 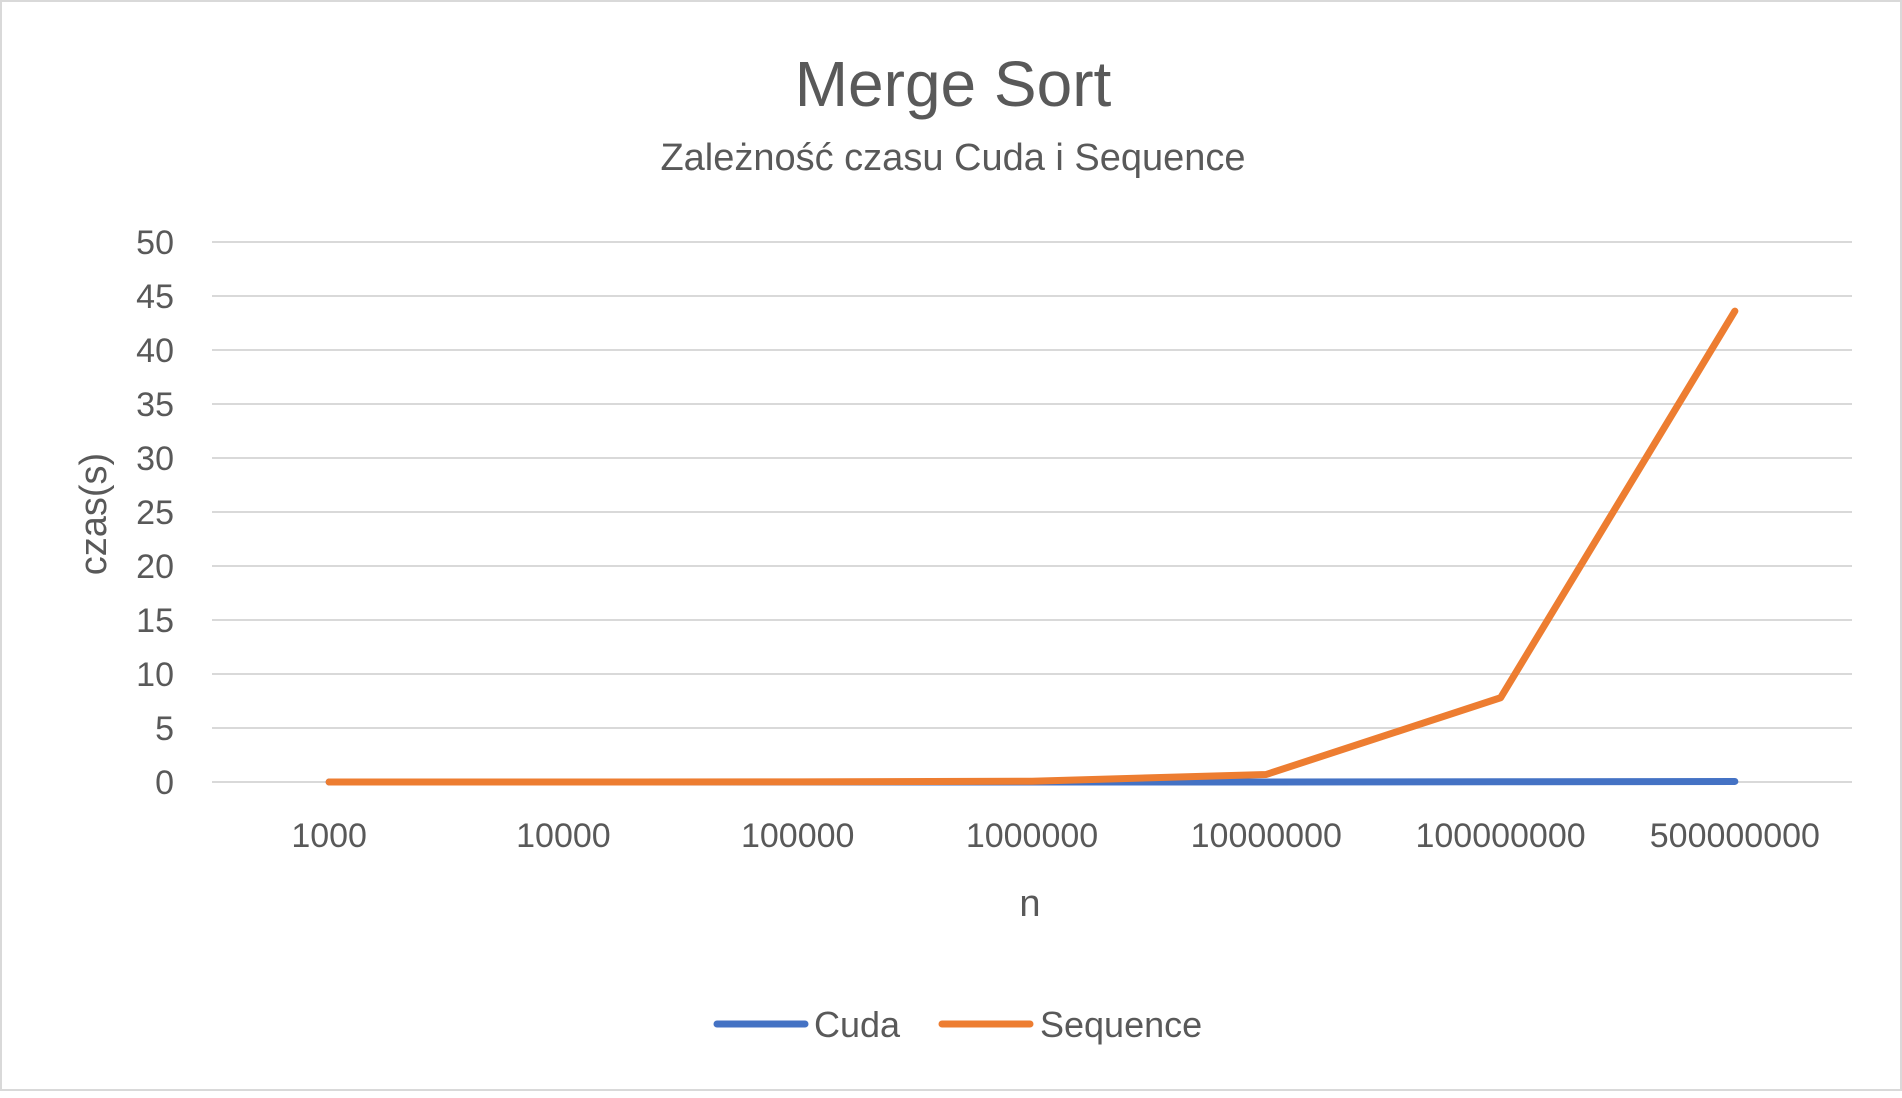 I want to click on x-axis-title: n, so click(x=1029, y=904).